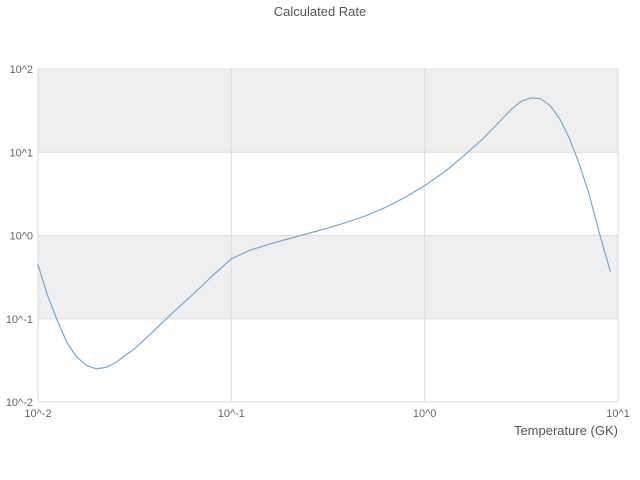 The image size is (640, 480). Describe the element at coordinates (231, 414) in the screenshot. I see `x-tick-label: 10^-1` at that location.